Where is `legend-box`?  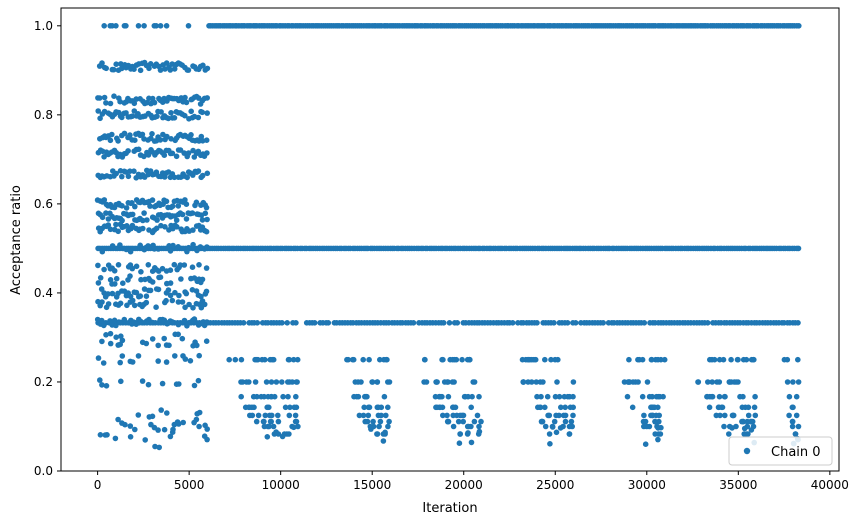
legend-box is located at coordinates (780, 451).